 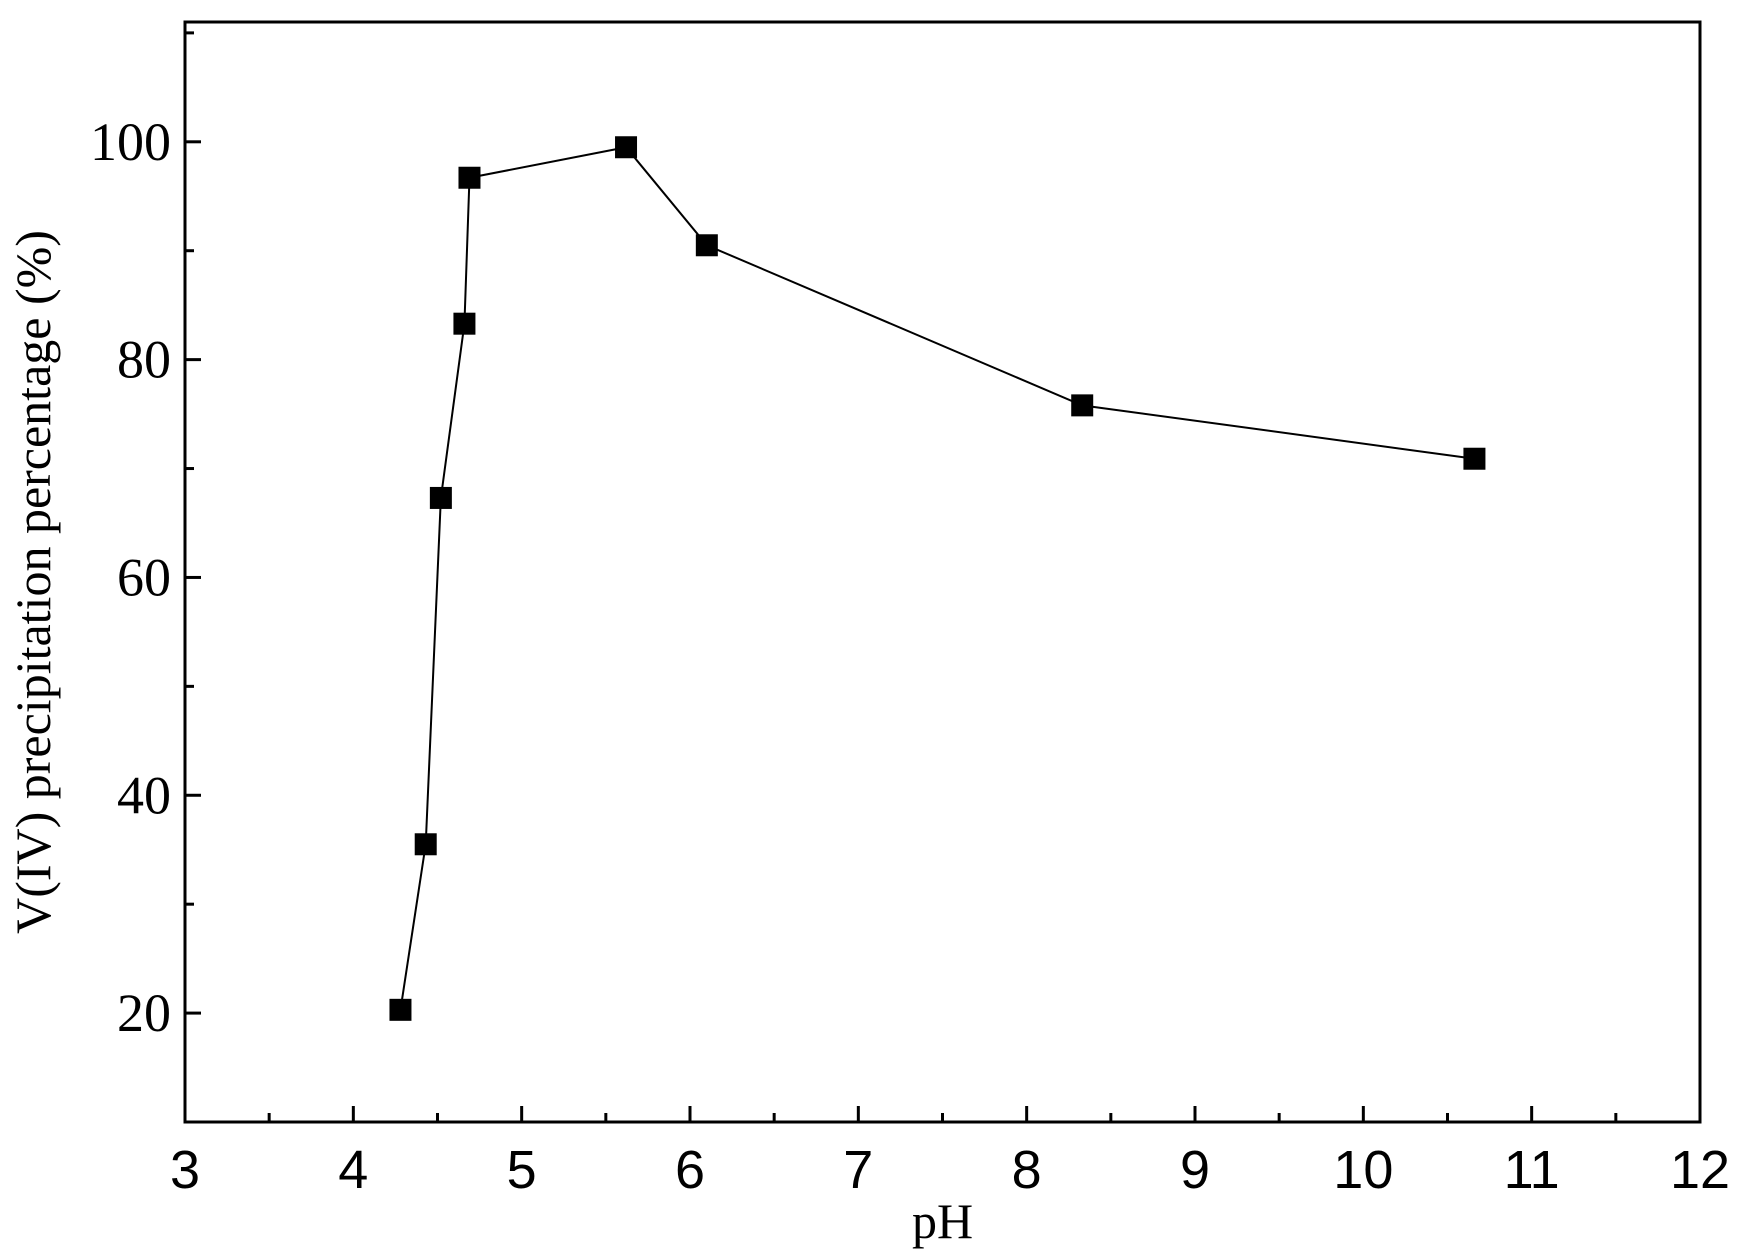 What do you see at coordinates (1363, 1170) in the screenshot?
I see `x-tick-label: 10` at bounding box center [1363, 1170].